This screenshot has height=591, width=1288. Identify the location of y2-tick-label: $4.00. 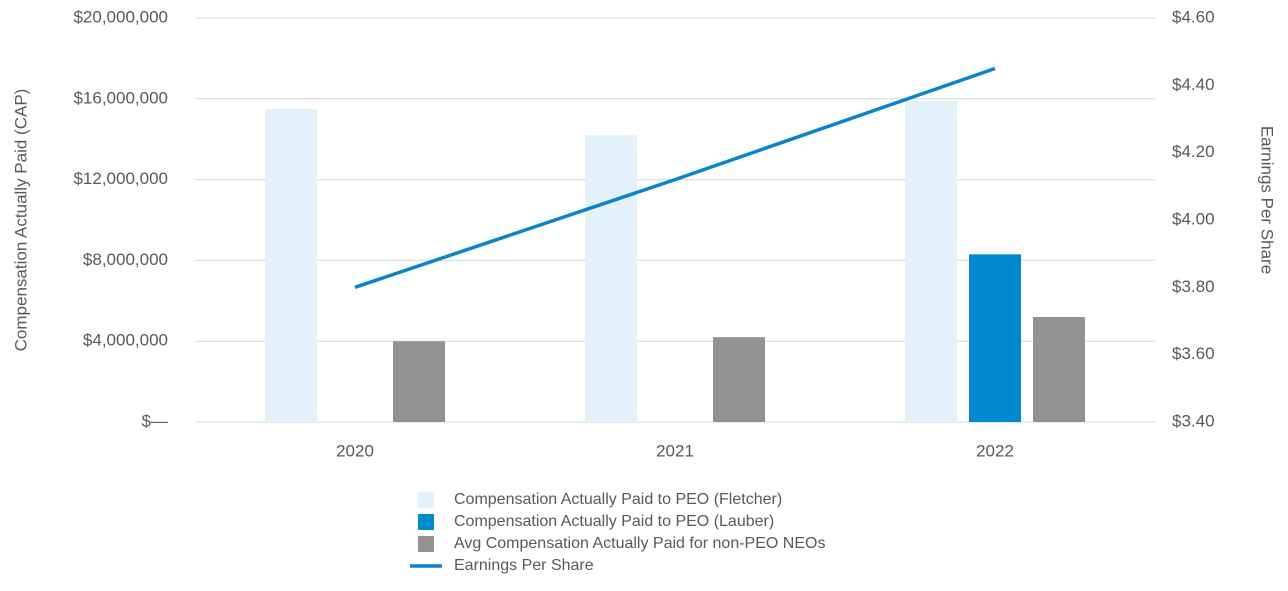
(1193, 218).